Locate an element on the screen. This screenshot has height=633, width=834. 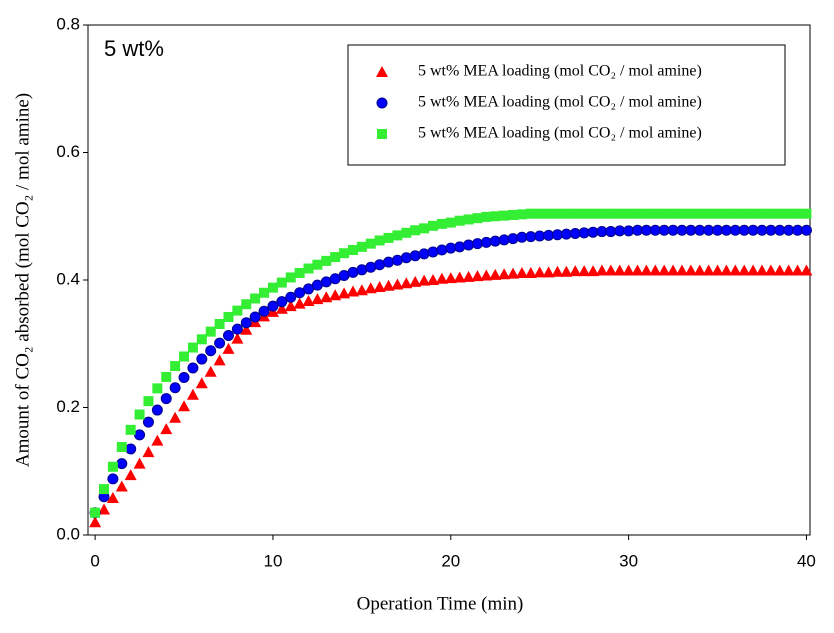
x-tick-label: 0 is located at coordinates (94, 560).